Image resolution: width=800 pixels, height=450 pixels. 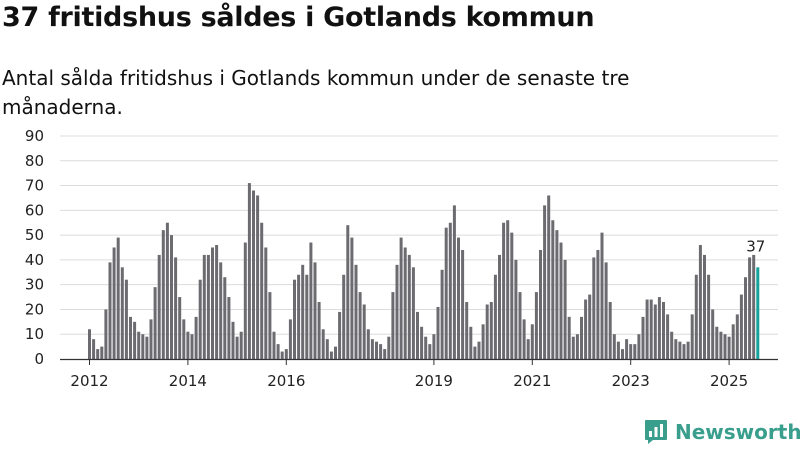 I want to click on y-tick-label: 10, so click(x=34, y=334).